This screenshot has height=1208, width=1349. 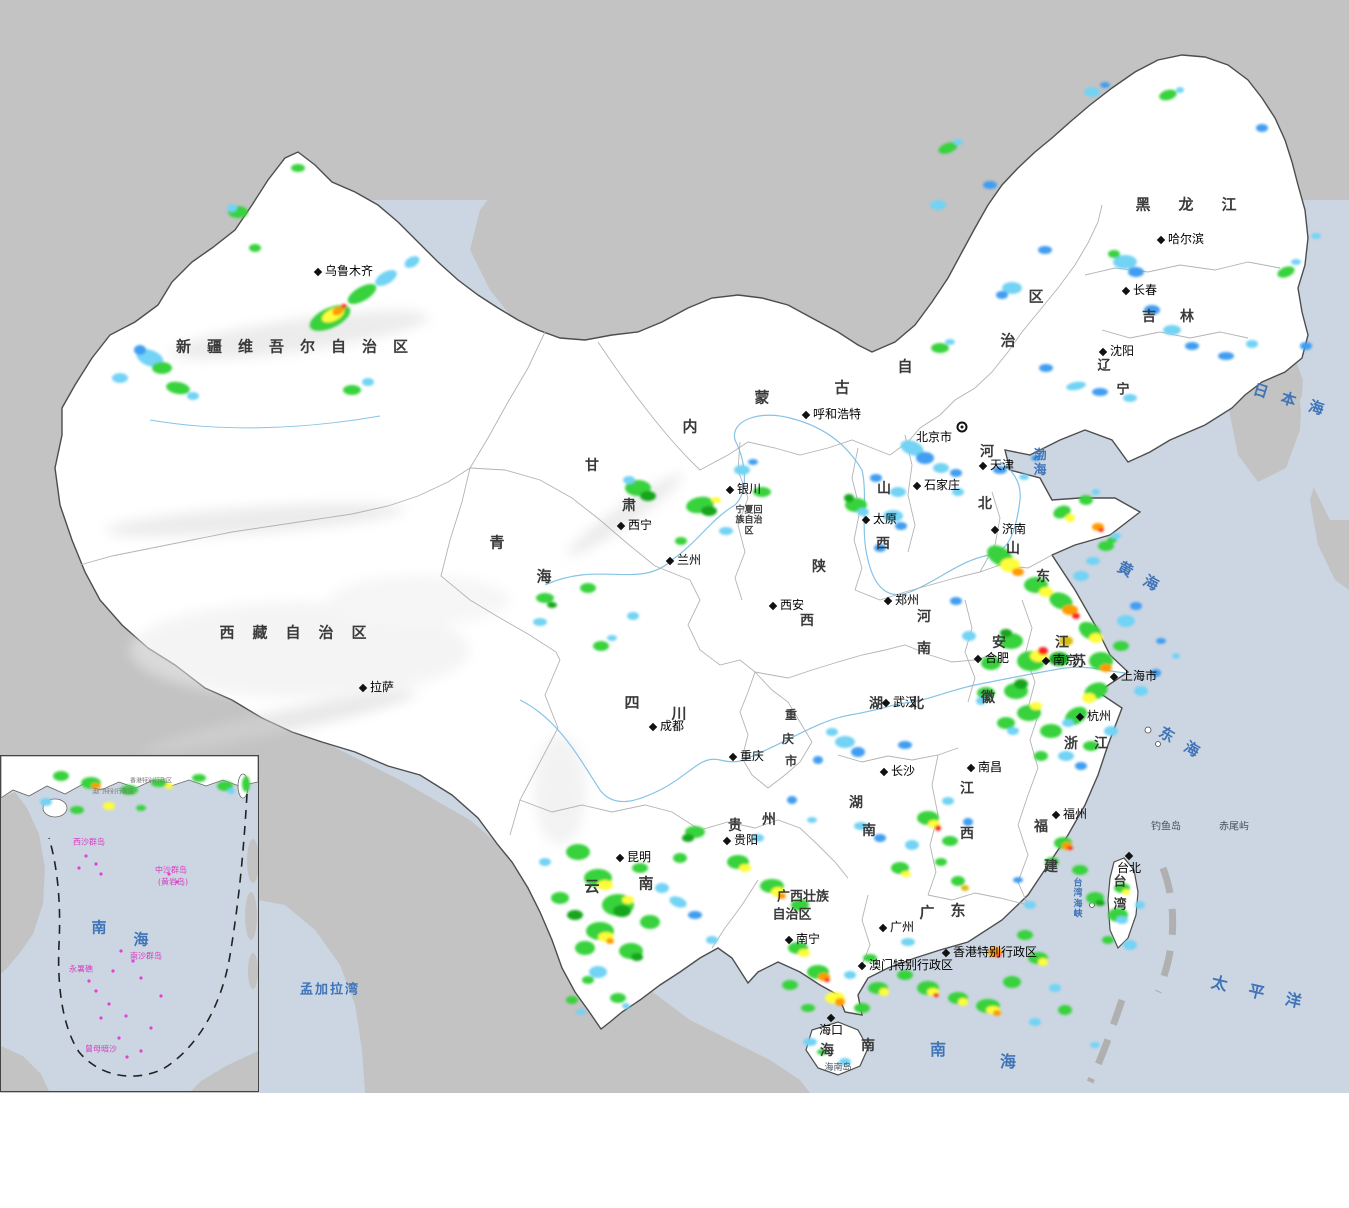 I want to click on islands, so click(x=983, y=901).